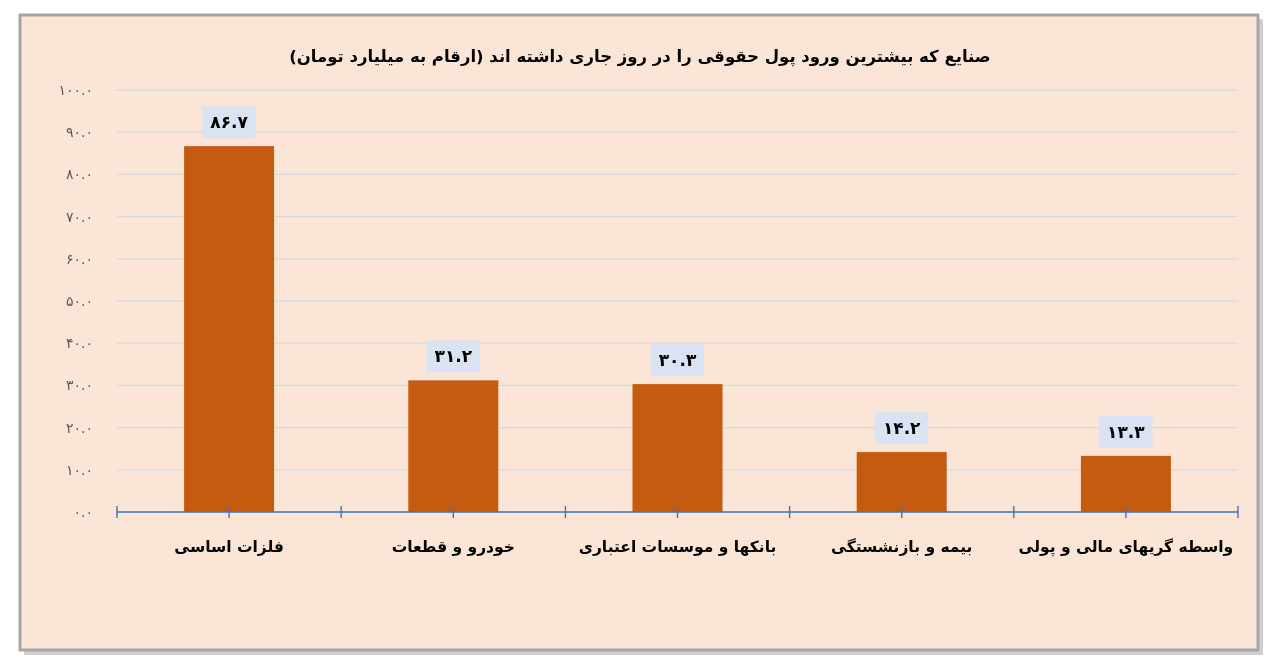 The image size is (1280, 667). What do you see at coordinates (83, 512) in the screenshot?
I see `y-tick-label: ۰.۰` at bounding box center [83, 512].